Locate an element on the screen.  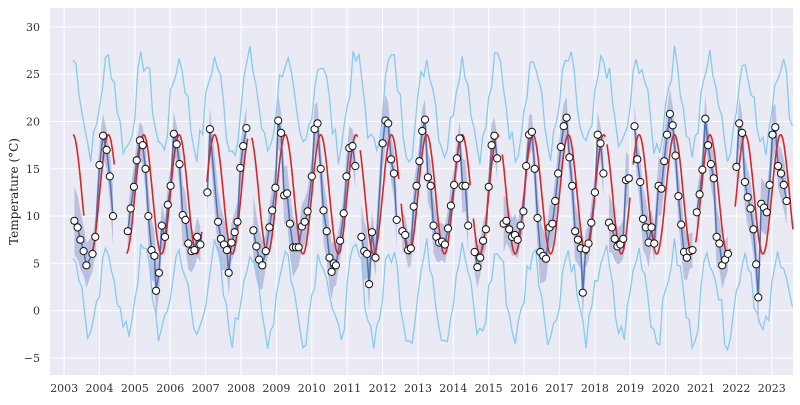
x-tick-label: 2012 is located at coordinates (383, 388).